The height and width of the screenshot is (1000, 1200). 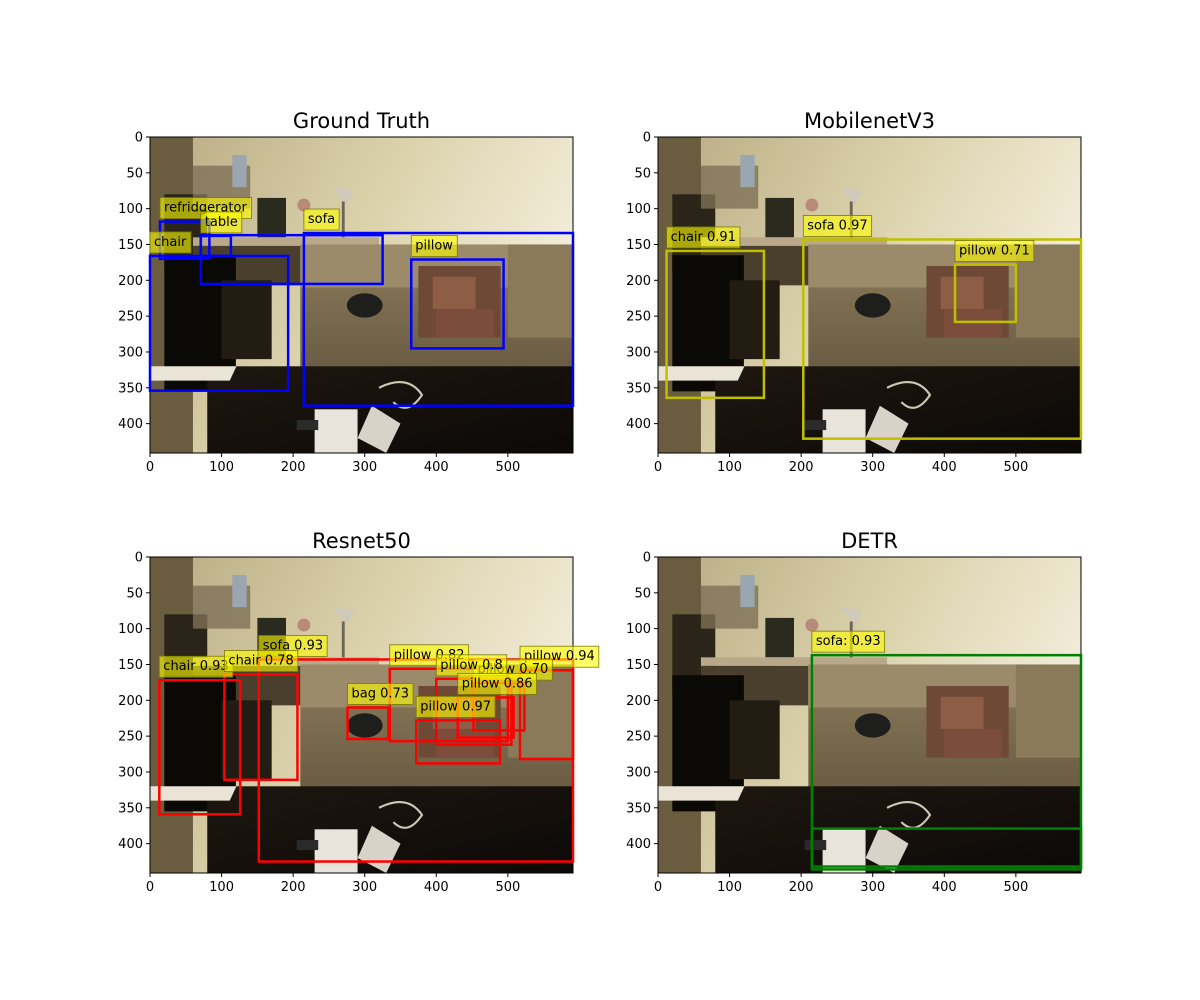 I want to click on detection-label: pillow 0.97, so click(x=455, y=706).